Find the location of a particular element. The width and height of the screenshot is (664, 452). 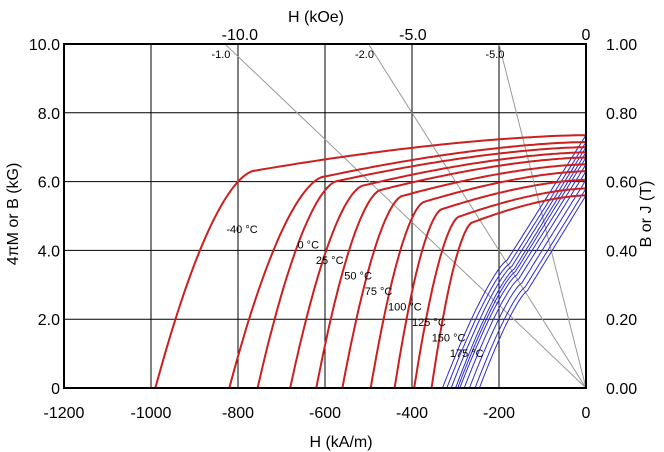

x-tick-label: -800 is located at coordinates (238, 413).